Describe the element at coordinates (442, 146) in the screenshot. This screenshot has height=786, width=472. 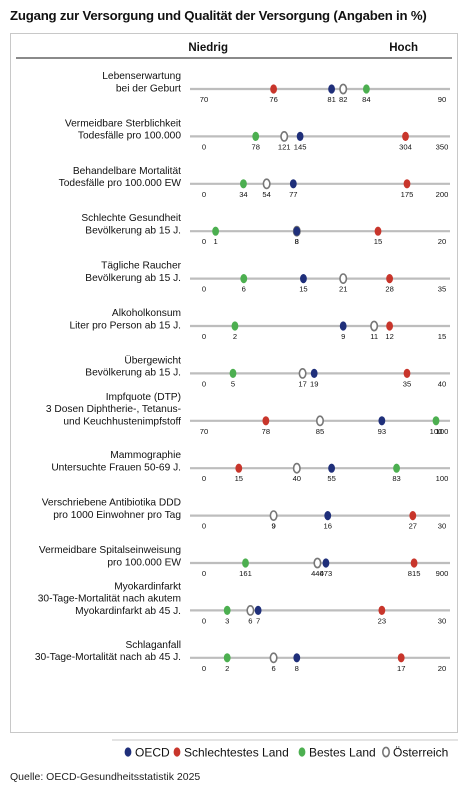
I see `axis-max-label: 350` at that location.